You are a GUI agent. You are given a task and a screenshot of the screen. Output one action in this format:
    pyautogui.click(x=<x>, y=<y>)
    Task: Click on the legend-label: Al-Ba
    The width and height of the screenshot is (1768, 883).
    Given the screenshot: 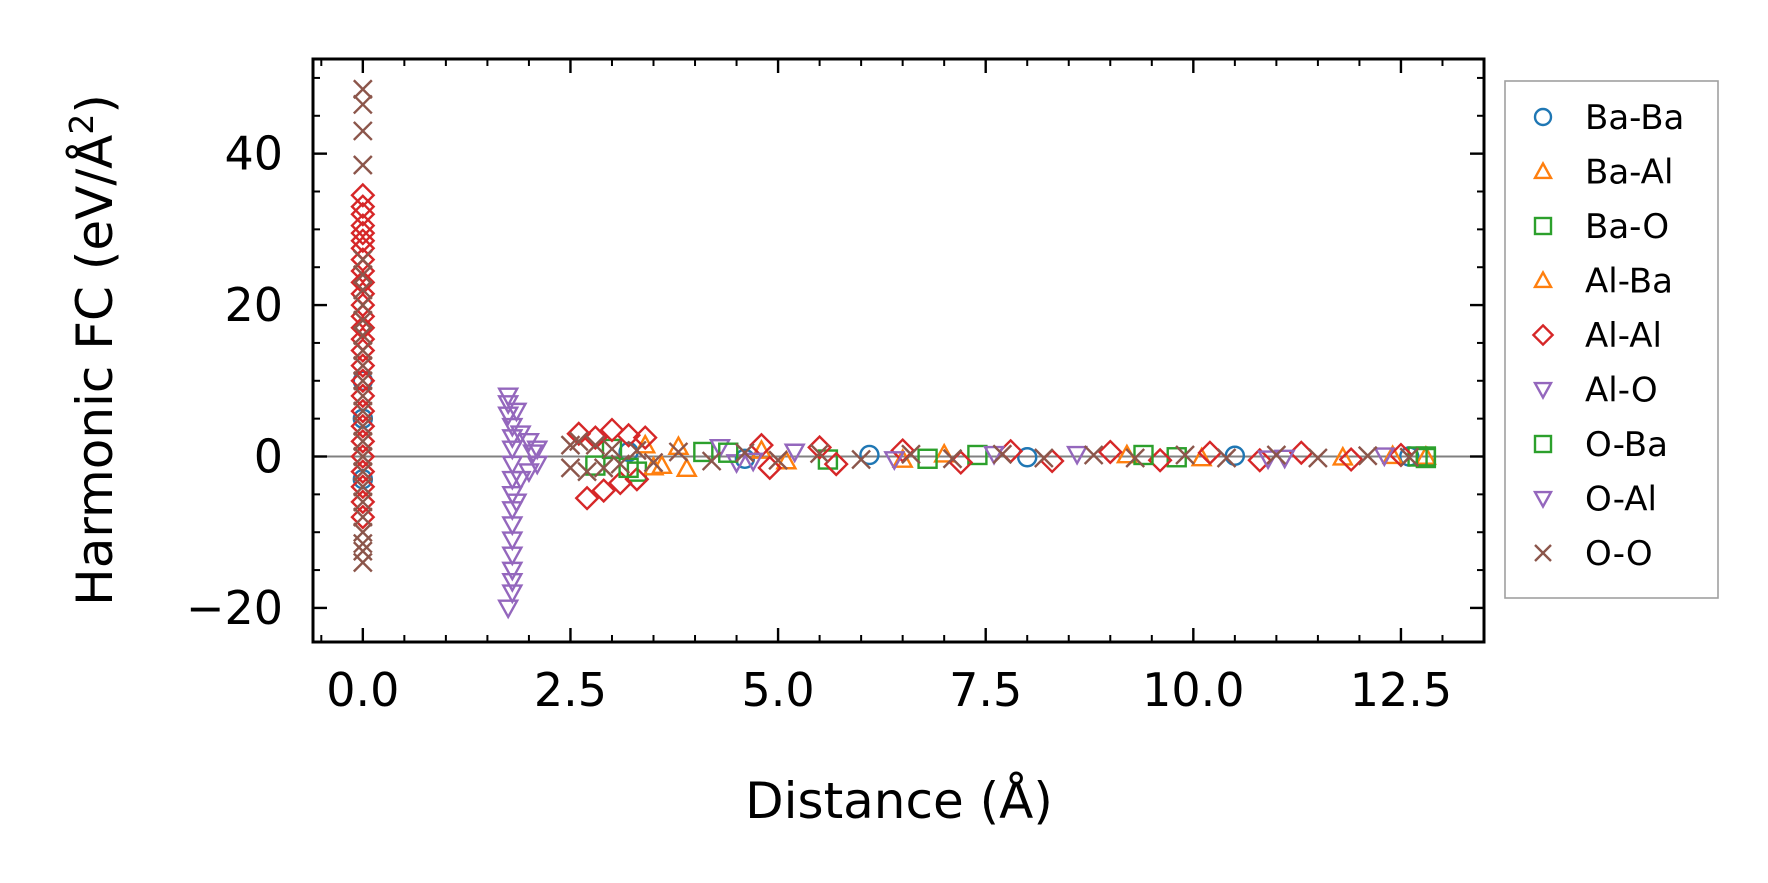 What is the action you would take?
    pyautogui.click(x=1629, y=282)
    